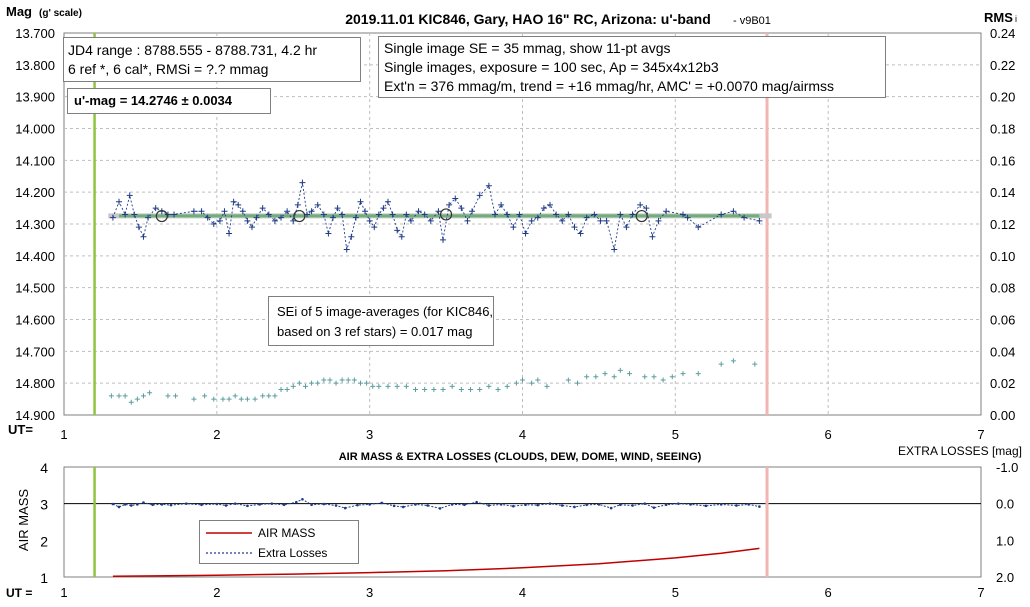  What do you see at coordinates (369, 434) in the screenshot?
I see `top-x-tick-label: 3` at bounding box center [369, 434].